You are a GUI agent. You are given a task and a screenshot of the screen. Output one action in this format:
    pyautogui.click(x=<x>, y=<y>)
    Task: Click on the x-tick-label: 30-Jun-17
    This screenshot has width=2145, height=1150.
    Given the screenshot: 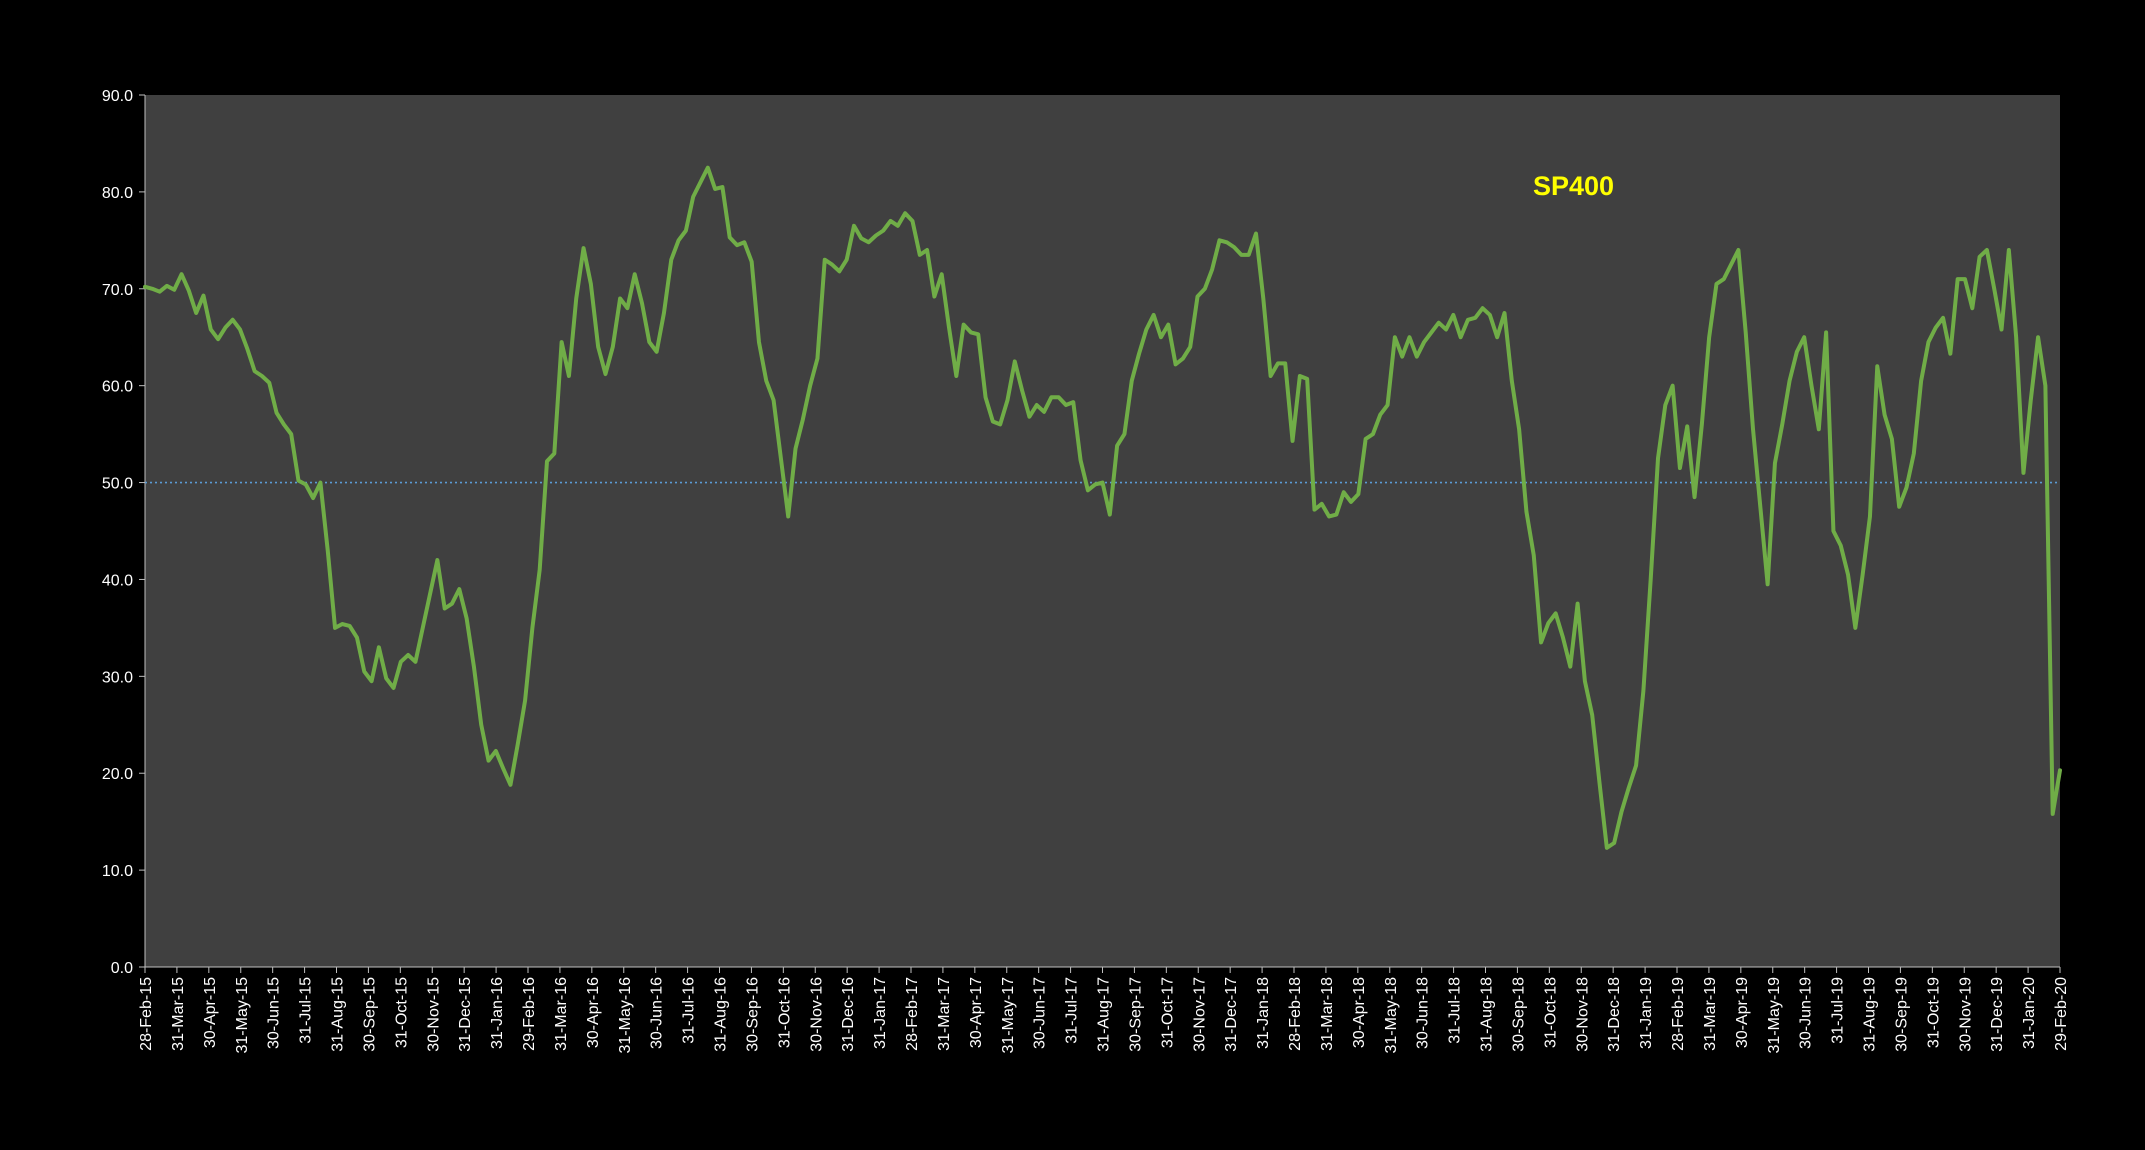 What is the action you would take?
    pyautogui.click(x=1040, y=1013)
    